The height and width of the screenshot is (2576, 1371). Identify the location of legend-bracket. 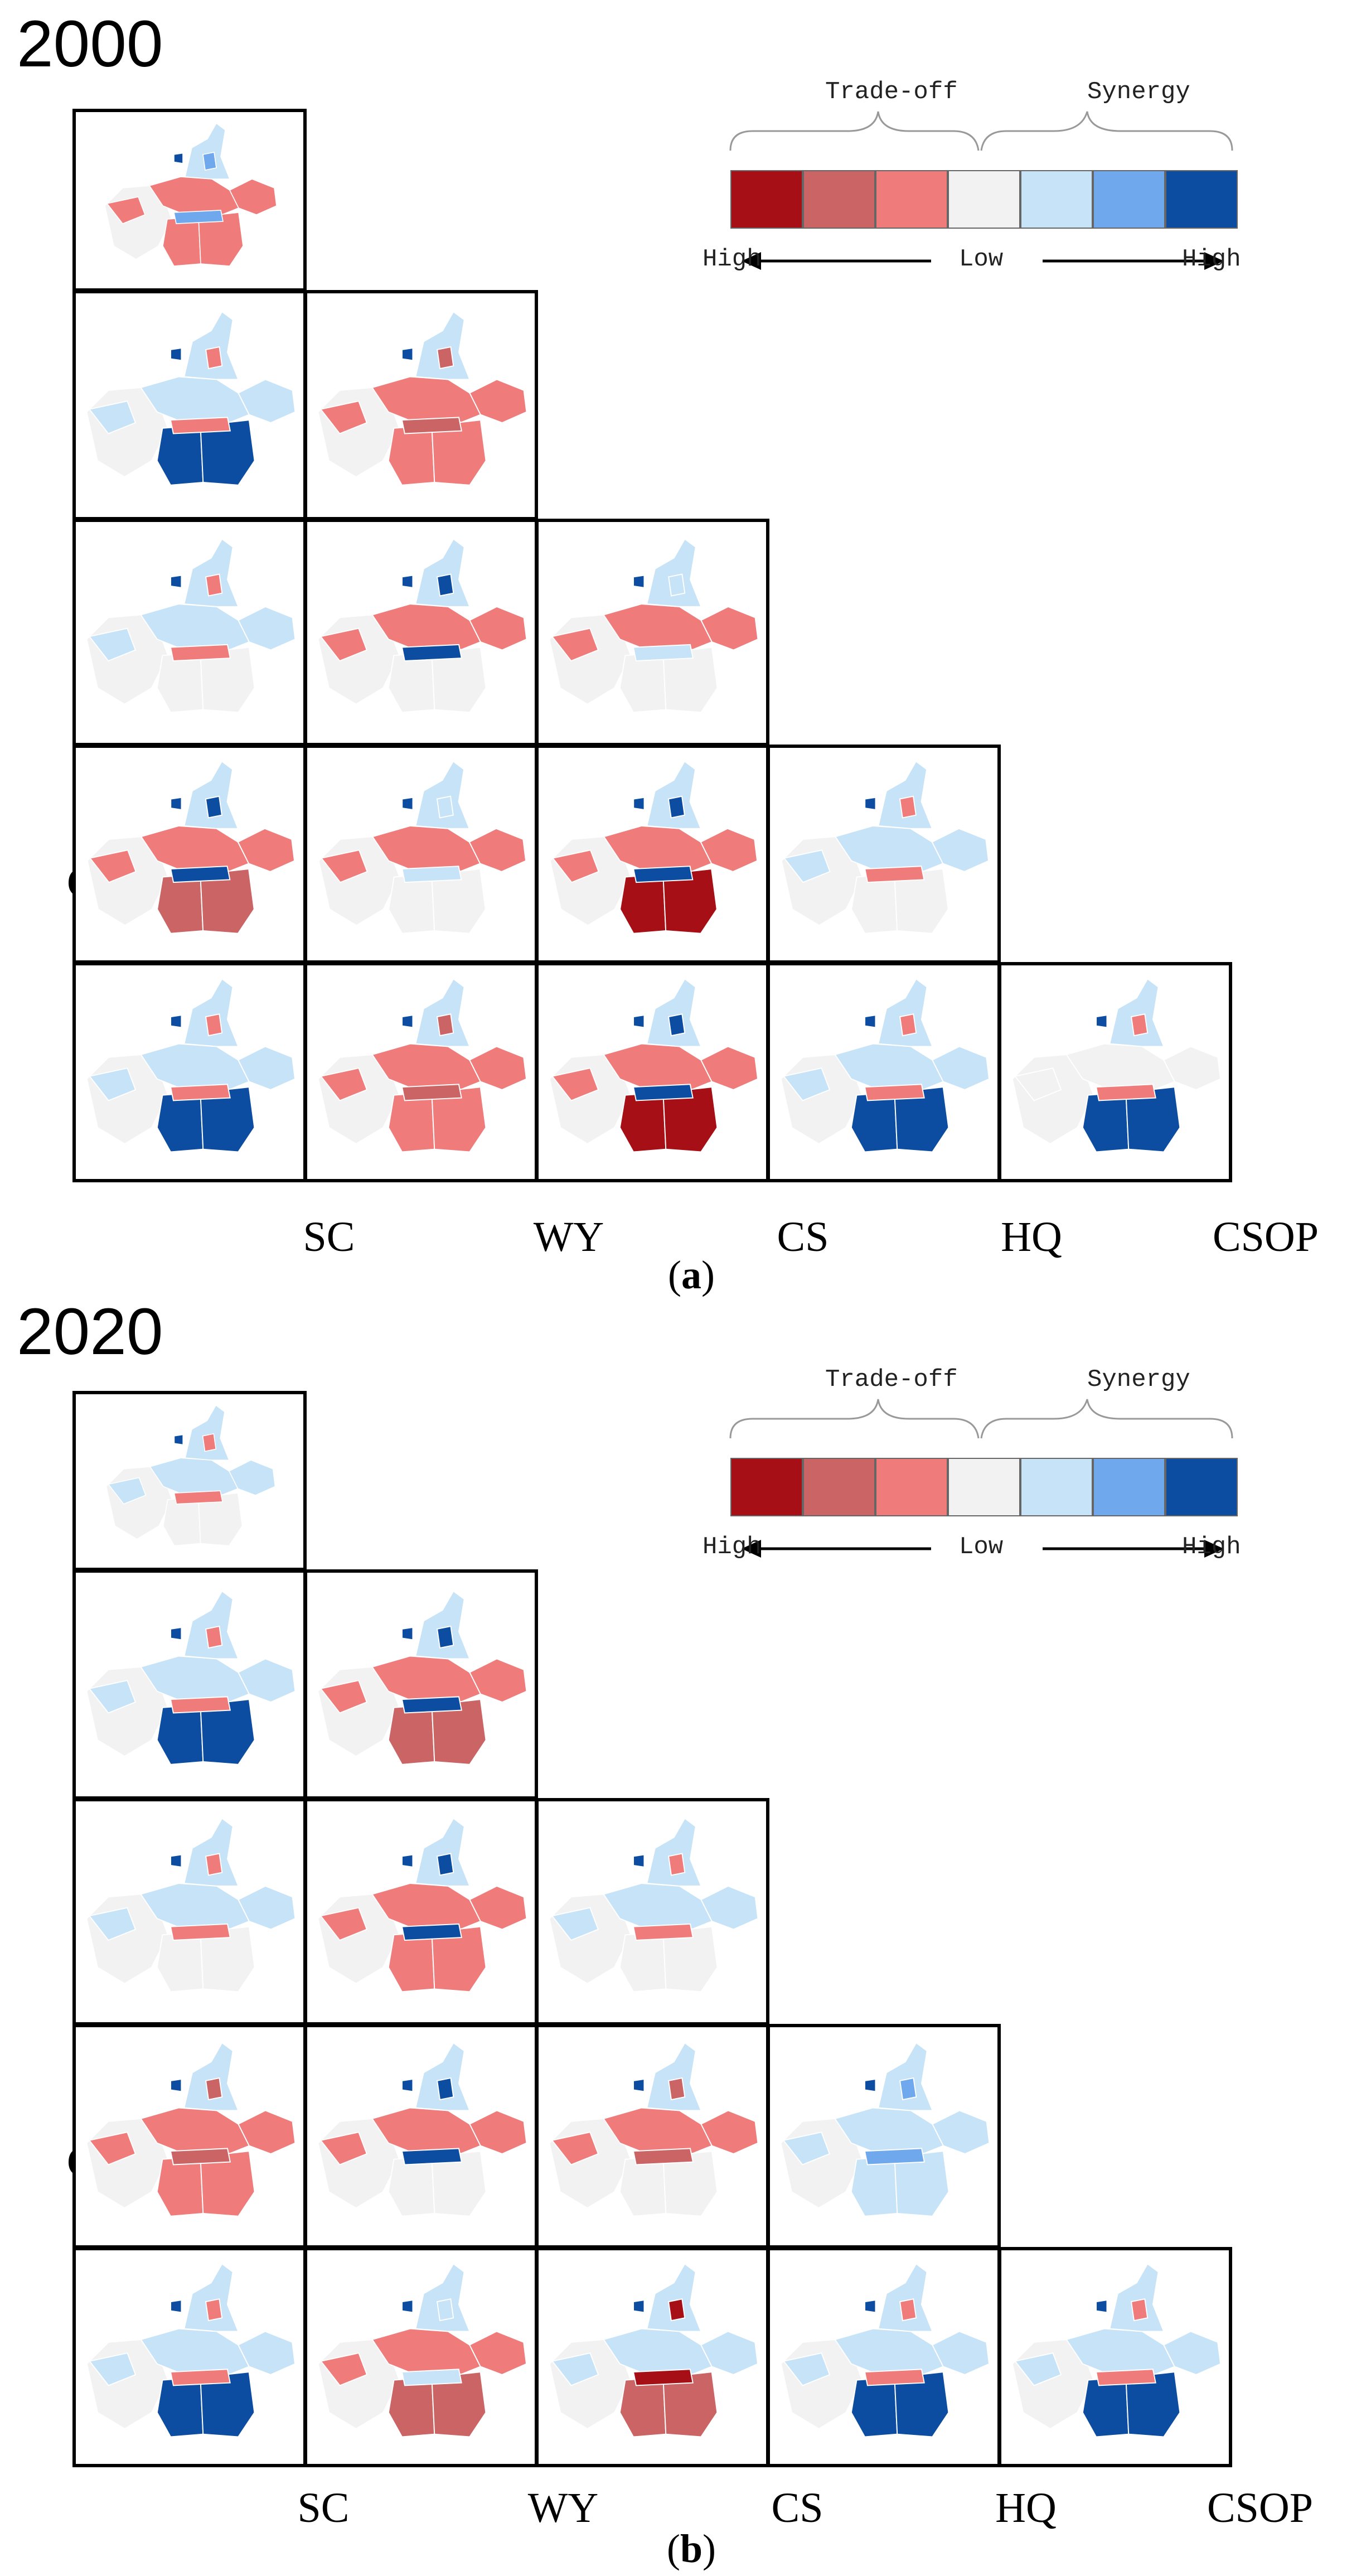
(981, 191).